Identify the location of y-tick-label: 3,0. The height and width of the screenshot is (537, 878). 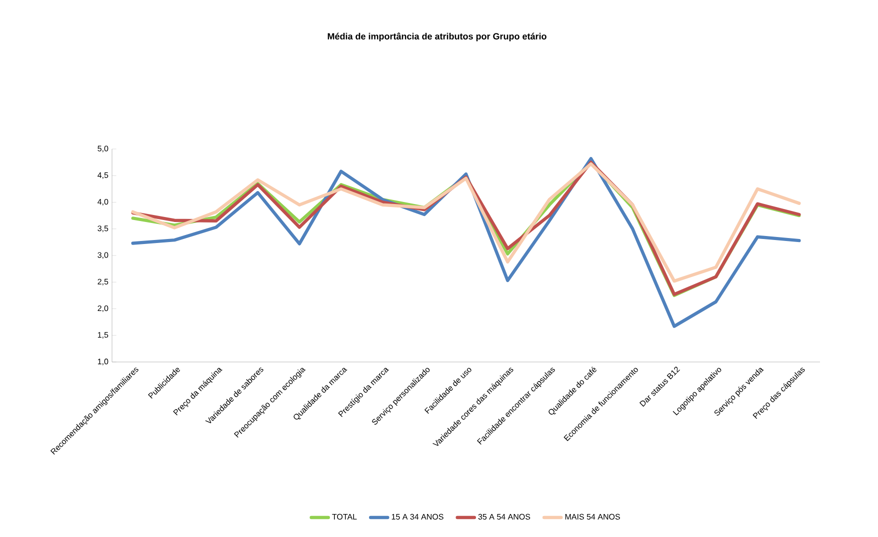
(103, 255).